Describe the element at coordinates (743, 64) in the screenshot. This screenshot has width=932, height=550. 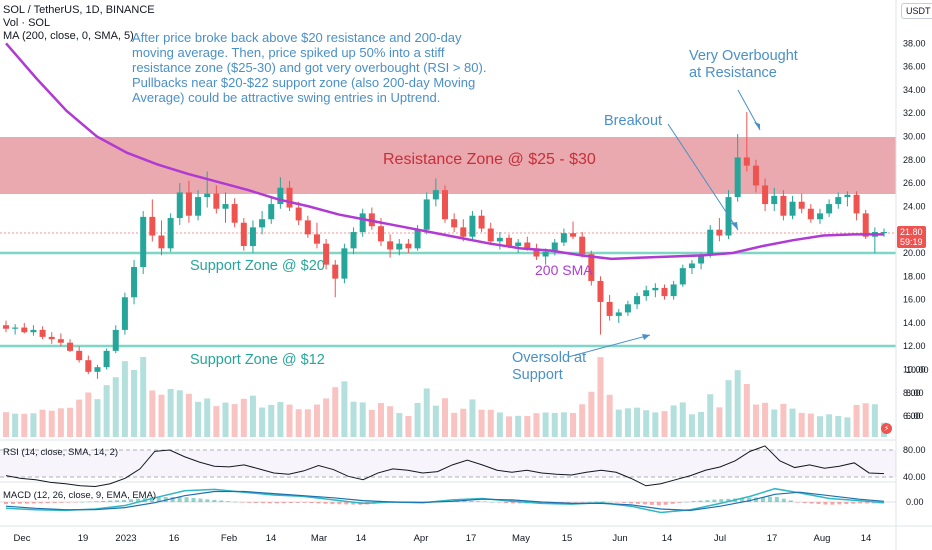
I see `very-overbought-annotation: Very Overbought at Resistance` at that location.